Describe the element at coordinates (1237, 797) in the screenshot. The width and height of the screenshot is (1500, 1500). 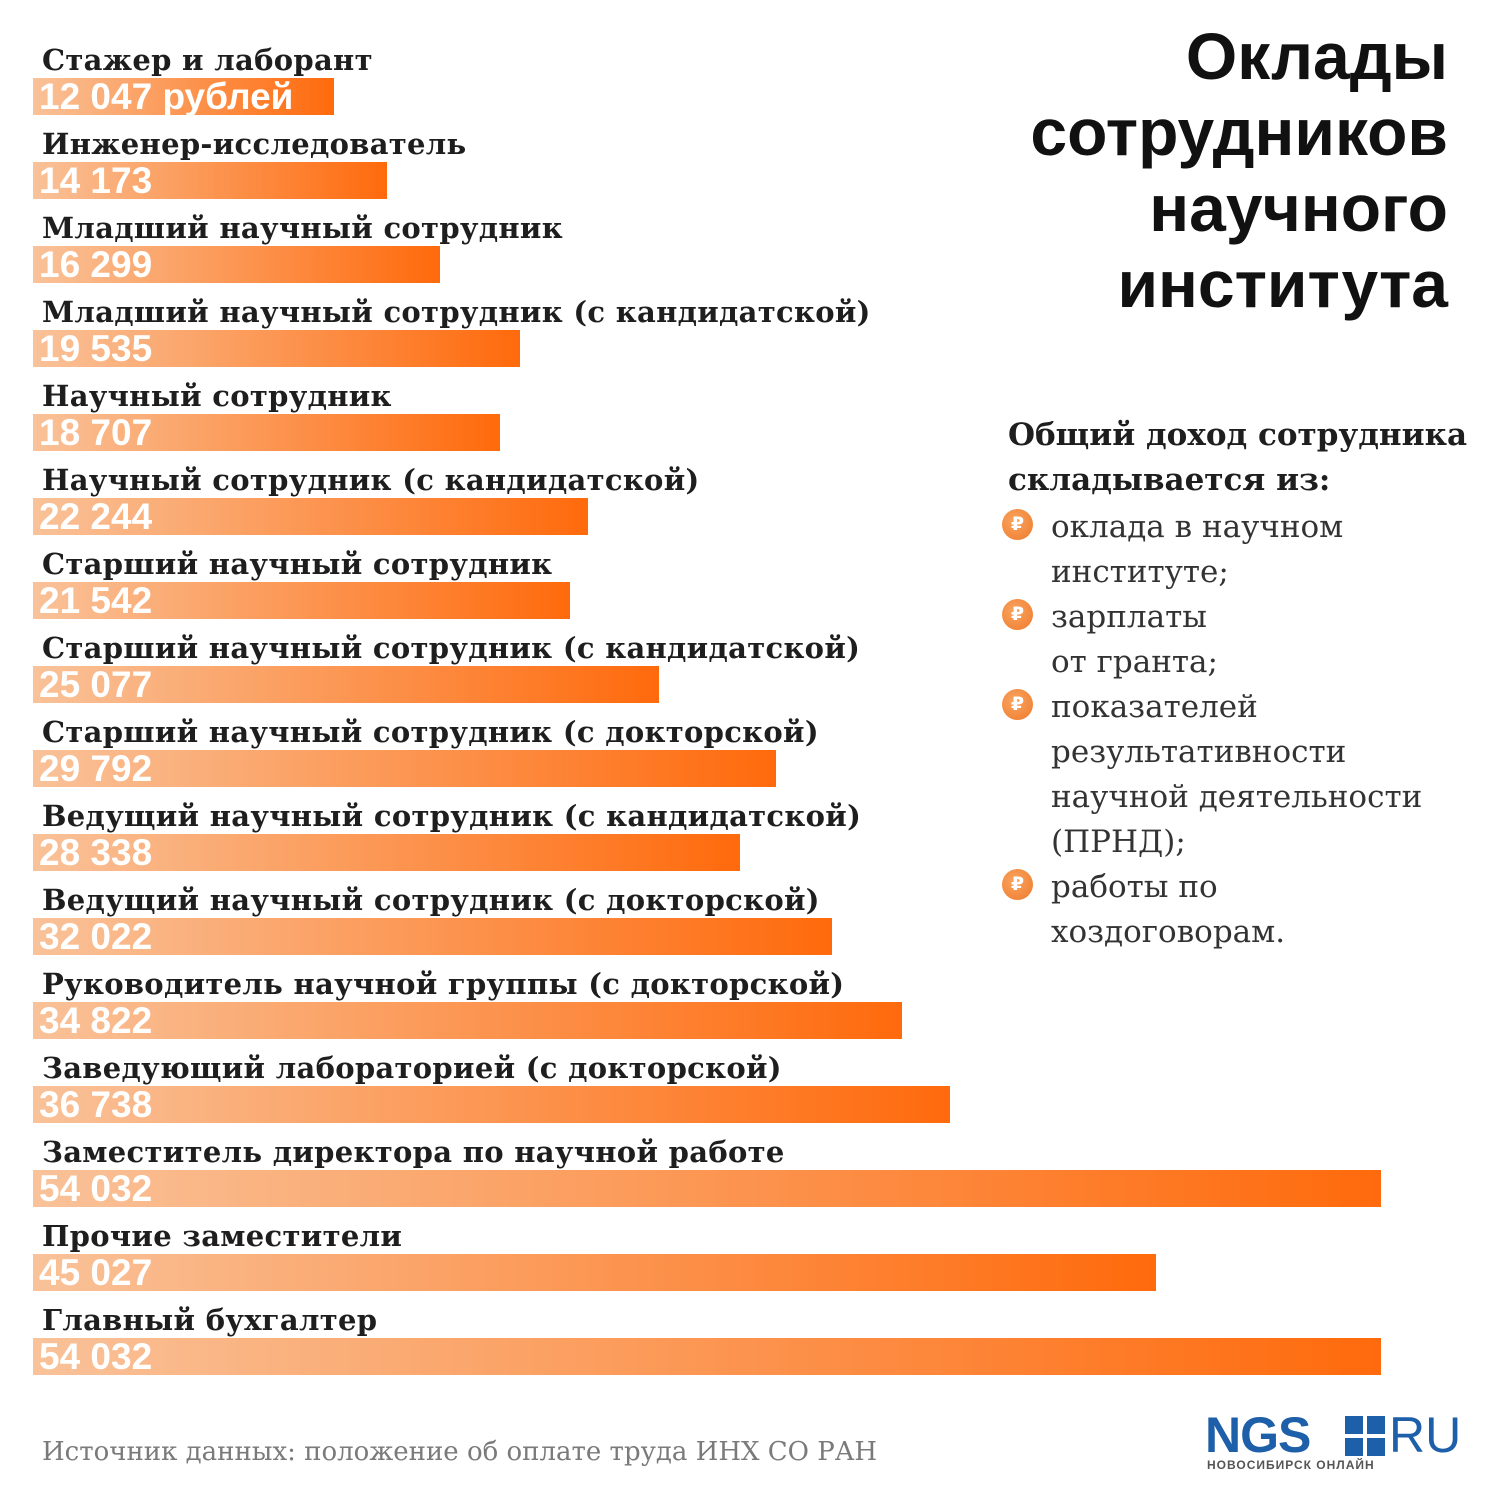
I see `income-item-line: научной деятельности` at that location.